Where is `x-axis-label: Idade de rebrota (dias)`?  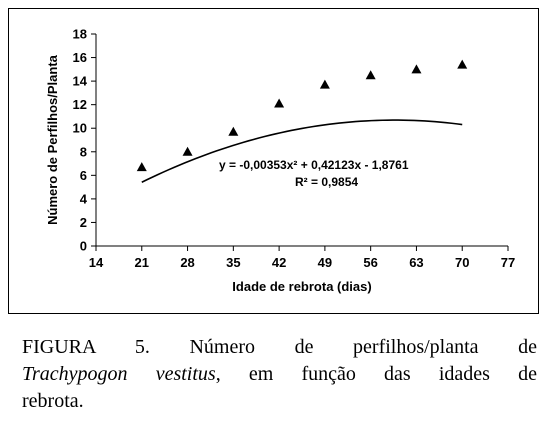 x-axis-label: Idade de rebrota (dias) is located at coordinates (301, 286).